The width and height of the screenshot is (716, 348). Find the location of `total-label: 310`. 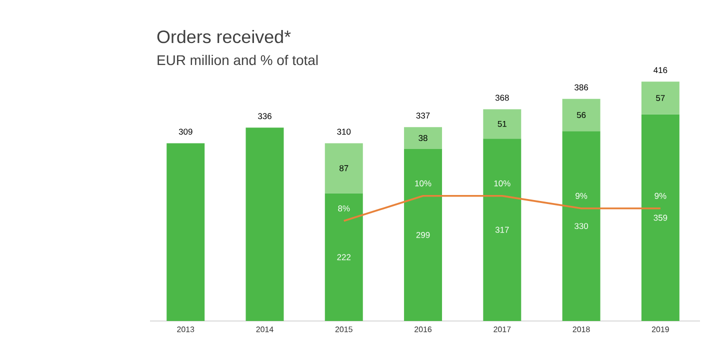

total-label: 310 is located at coordinates (344, 131).